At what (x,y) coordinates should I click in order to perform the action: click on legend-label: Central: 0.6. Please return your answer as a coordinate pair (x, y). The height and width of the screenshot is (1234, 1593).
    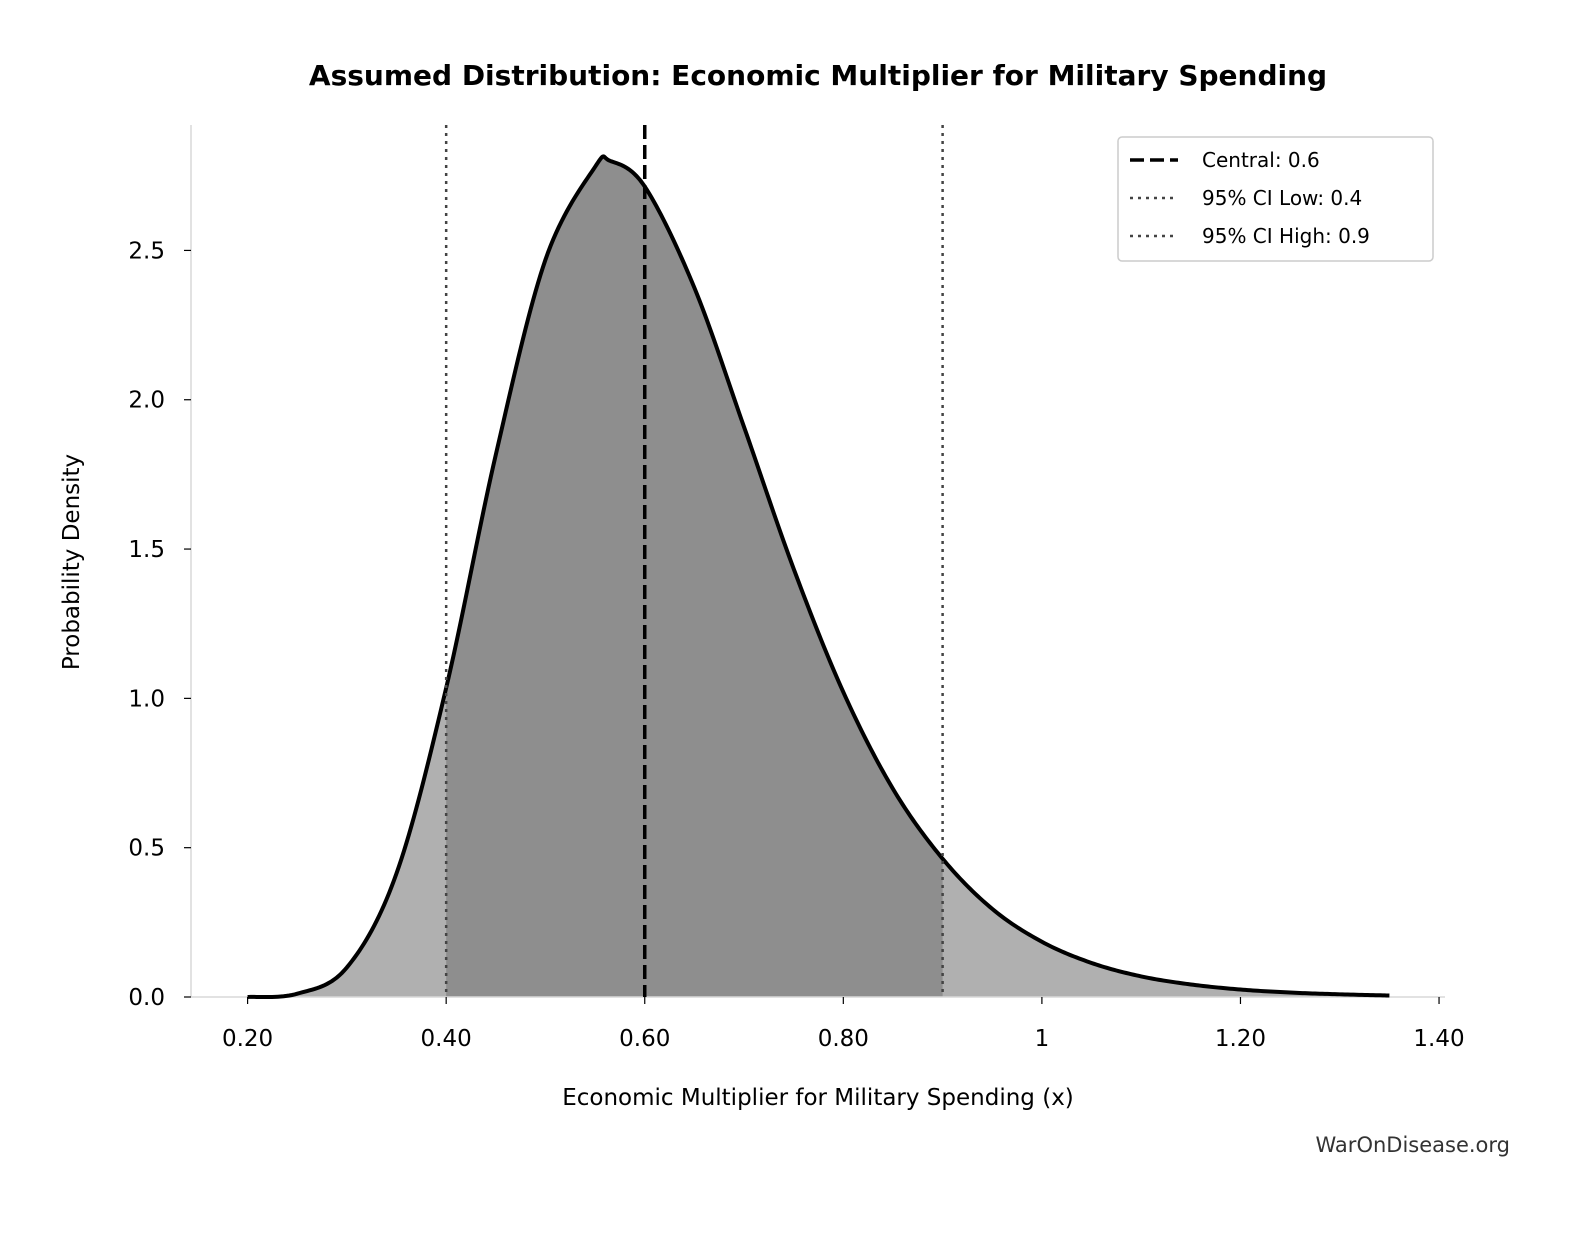
    Looking at the image, I should click on (1261, 160).